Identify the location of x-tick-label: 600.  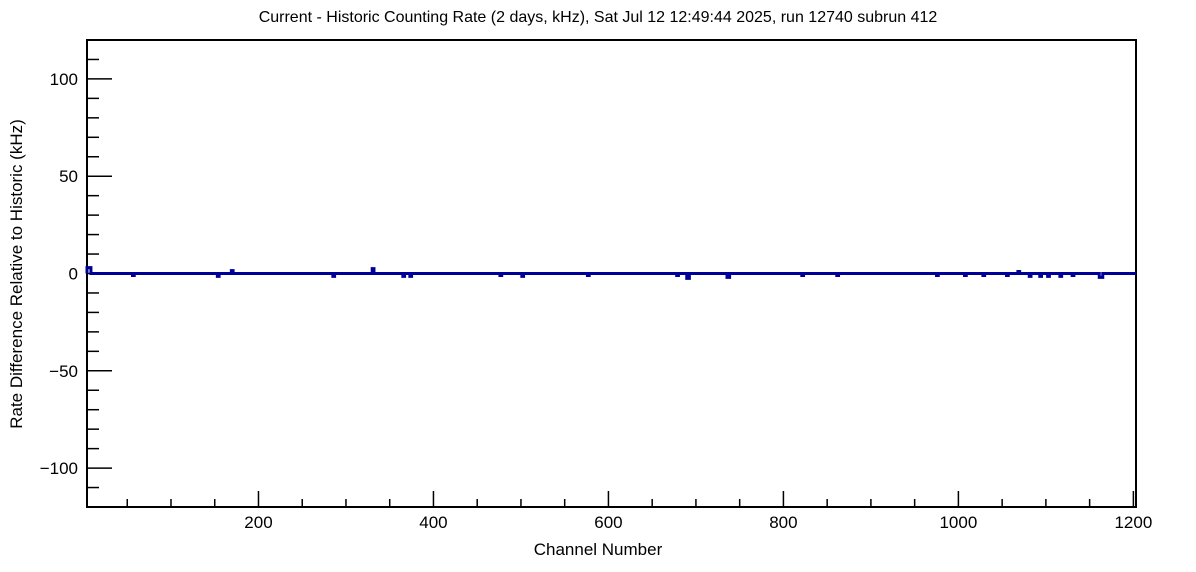
(608, 522).